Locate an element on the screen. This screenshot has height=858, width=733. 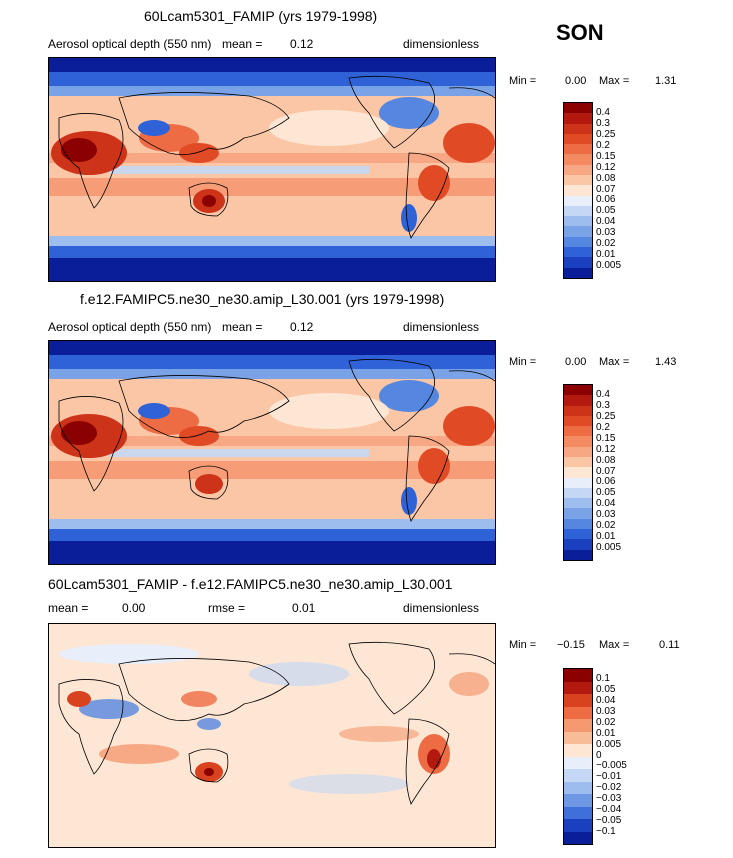
colorbar-tick-label: −0.05 is located at coordinates (609, 821).